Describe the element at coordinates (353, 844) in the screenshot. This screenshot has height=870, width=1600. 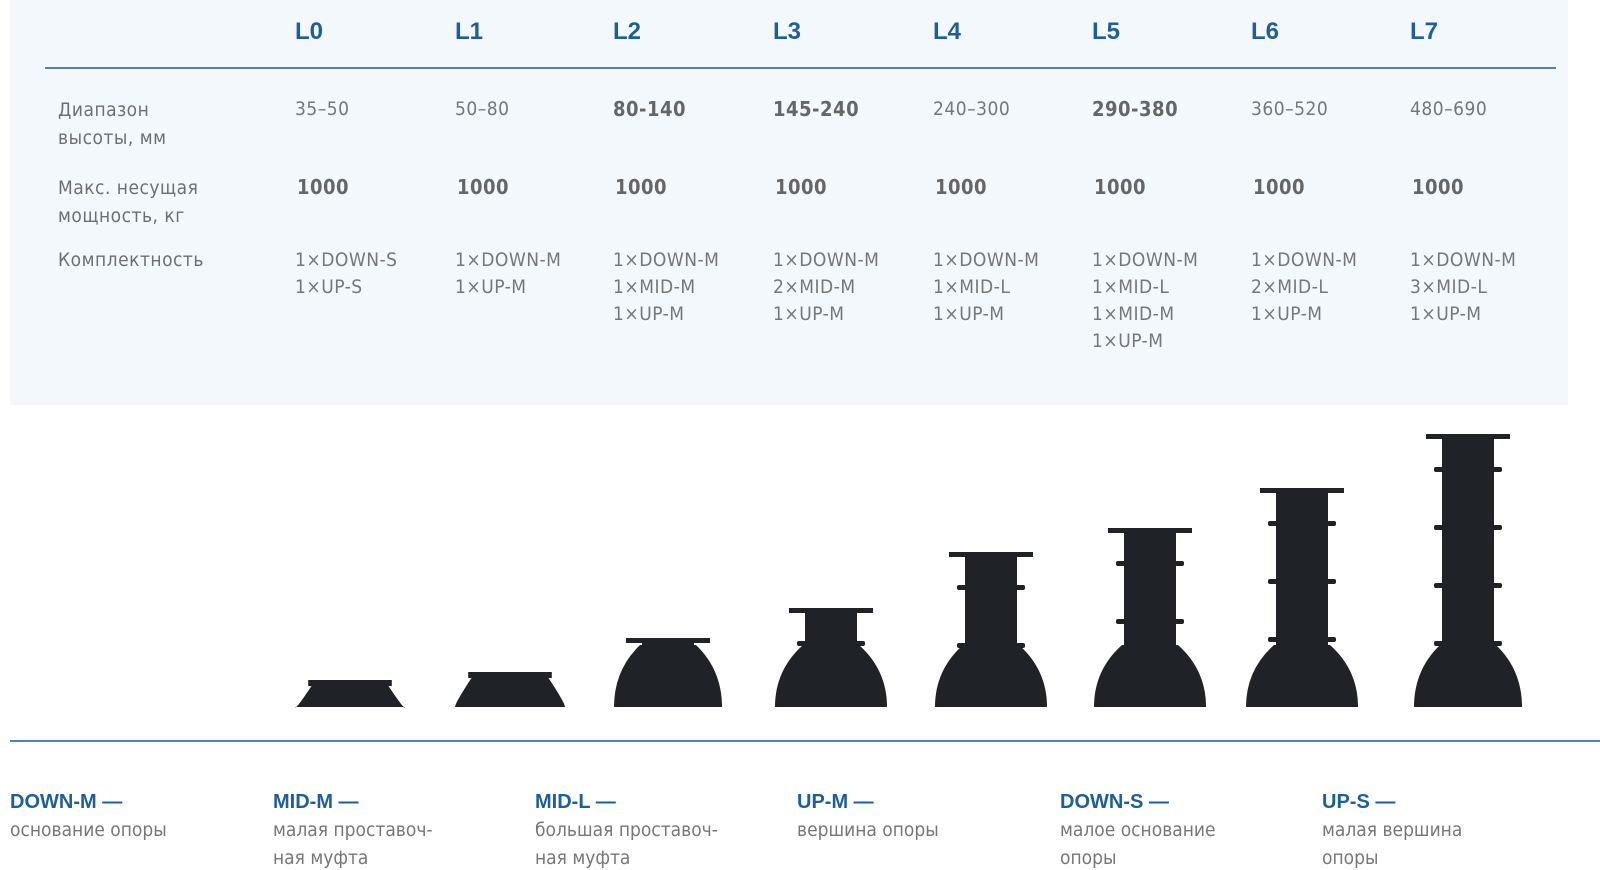
I see `legend-description: малая проставоч- ная муфта` at that location.